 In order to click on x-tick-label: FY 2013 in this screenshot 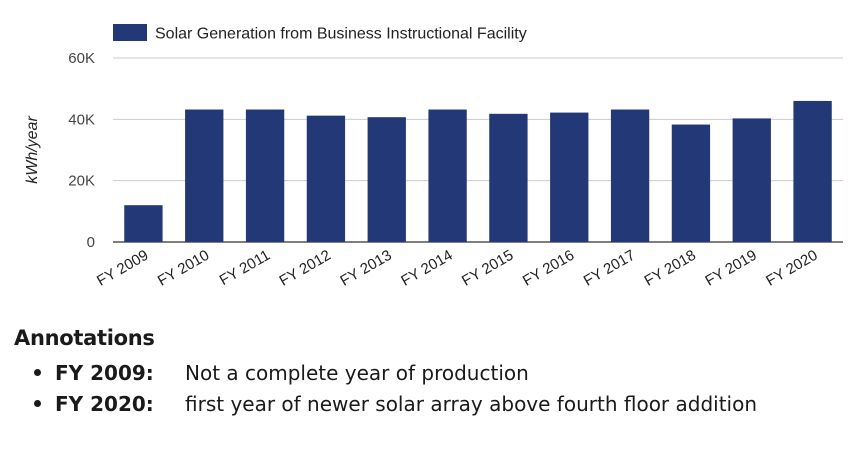, I will do `click(365, 268)`.